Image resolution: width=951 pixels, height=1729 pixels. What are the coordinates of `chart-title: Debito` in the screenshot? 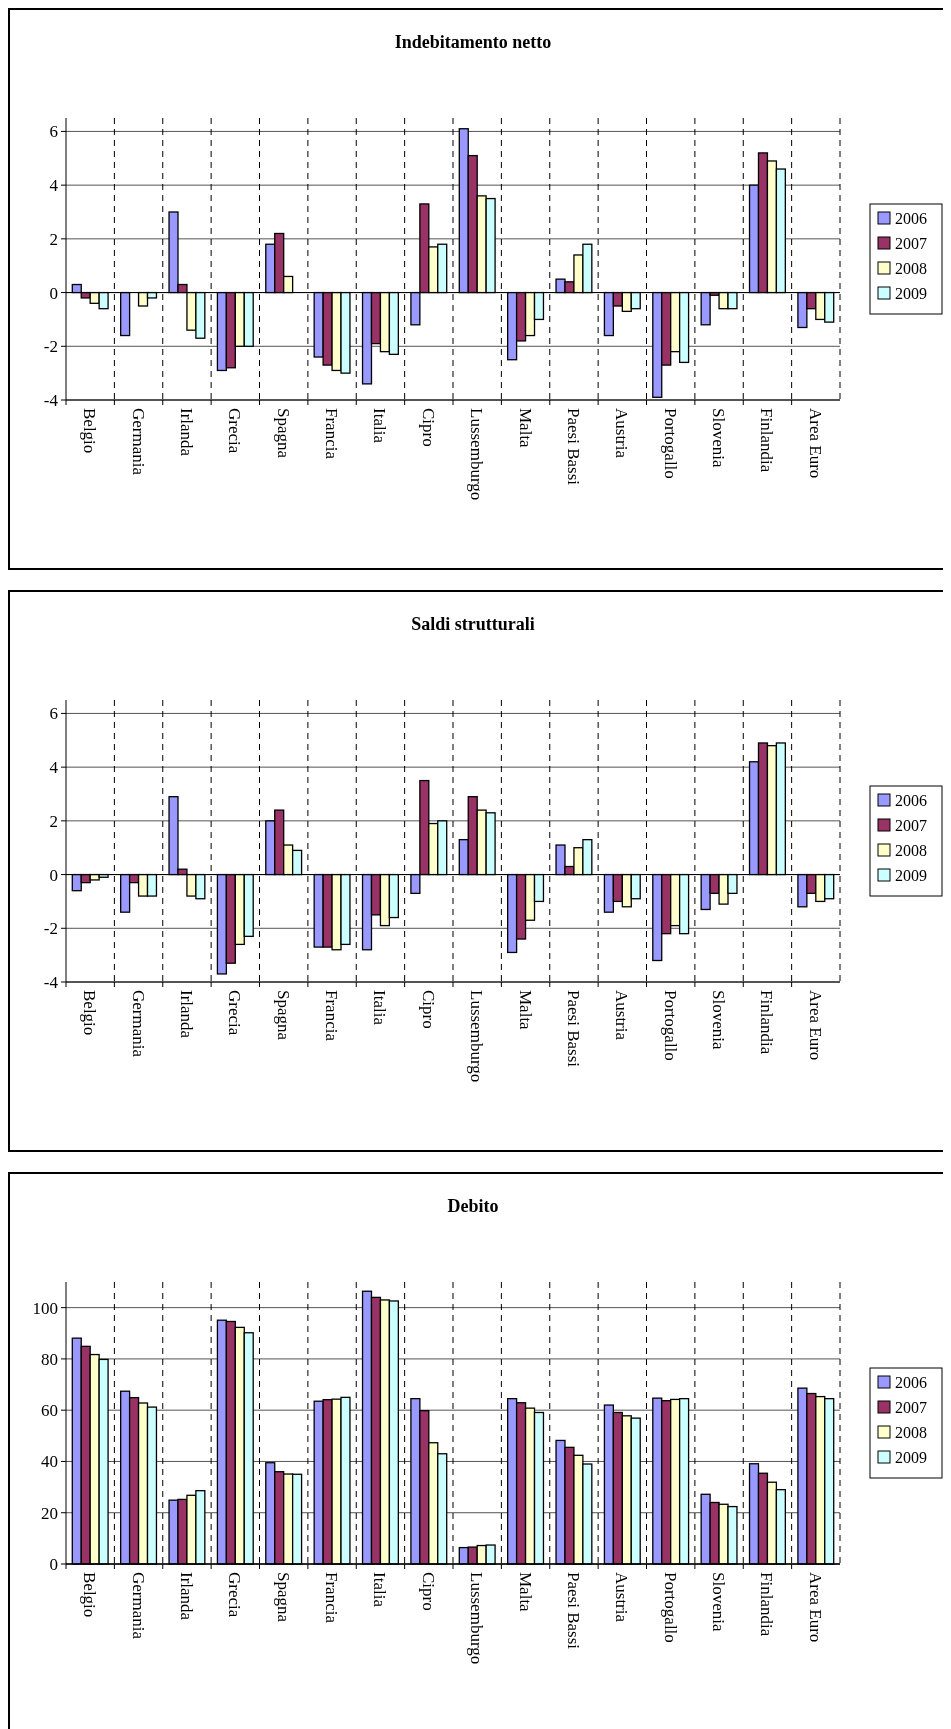 It's located at (473, 1206).